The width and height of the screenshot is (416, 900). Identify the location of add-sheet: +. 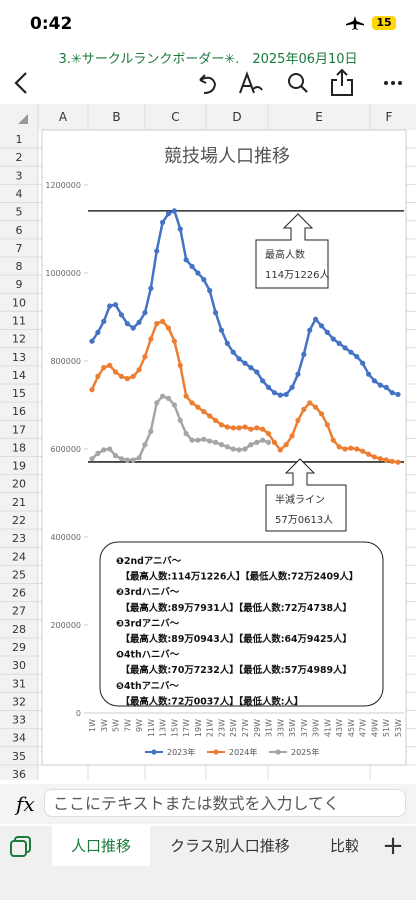
(393, 846).